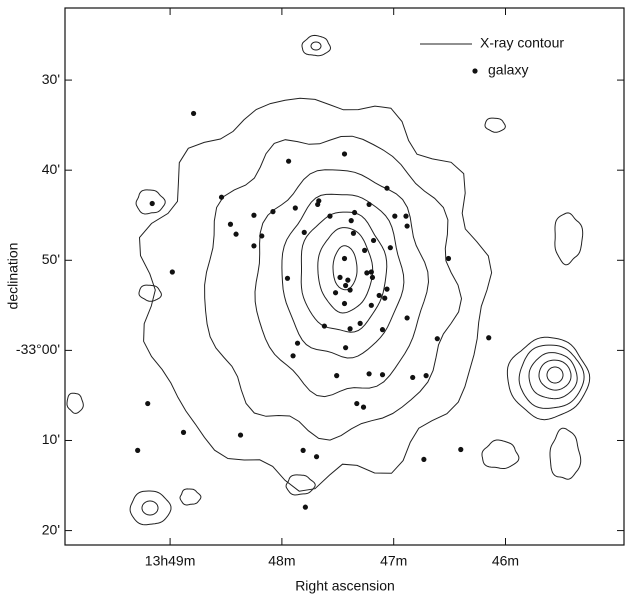  I want to click on x-tick-label: 47m, so click(393, 561).